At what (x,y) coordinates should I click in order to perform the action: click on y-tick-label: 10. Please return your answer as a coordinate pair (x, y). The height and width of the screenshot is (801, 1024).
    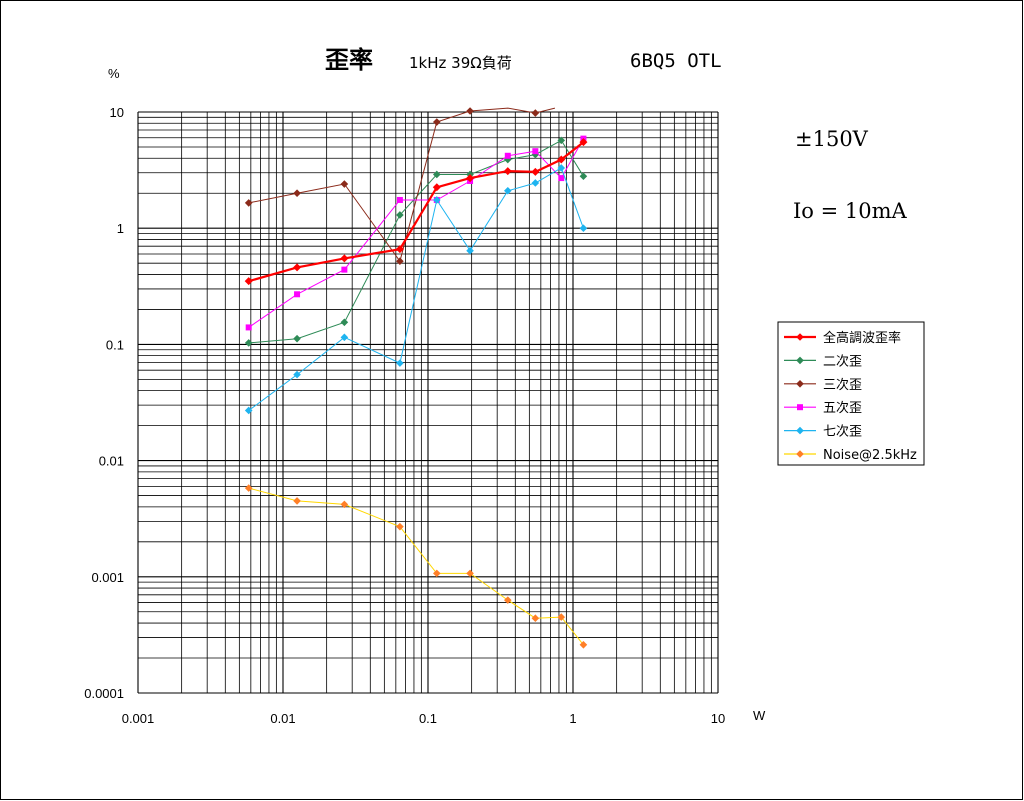
    Looking at the image, I should click on (117, 112).